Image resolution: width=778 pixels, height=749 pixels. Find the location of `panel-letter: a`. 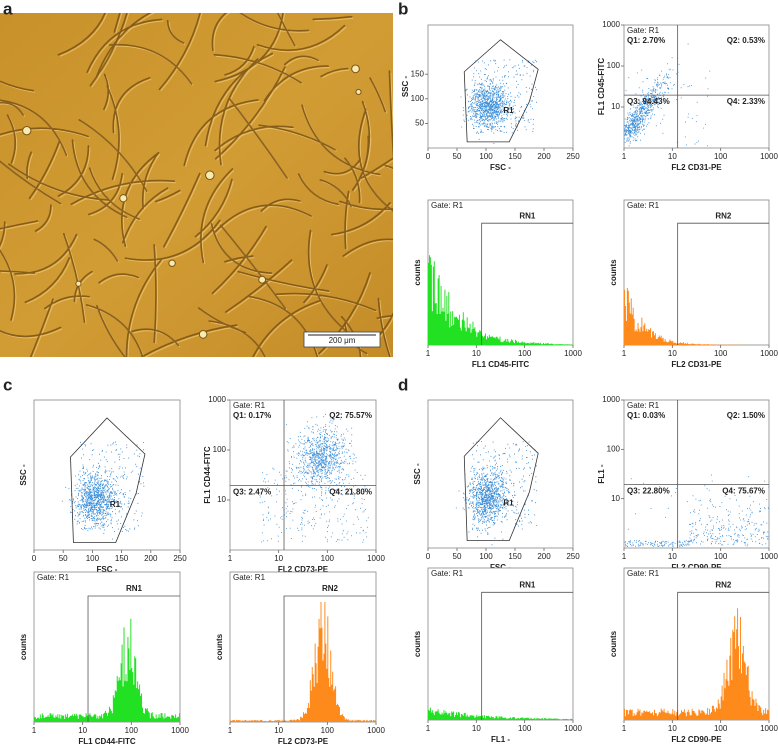

panel-letter: a is located at coordinates (8, 9).